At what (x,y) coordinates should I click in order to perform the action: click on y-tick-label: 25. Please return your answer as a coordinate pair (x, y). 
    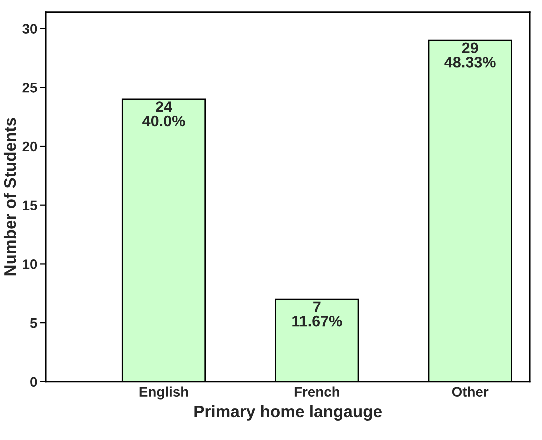
    Looking at the image, I should click on (30, 87).